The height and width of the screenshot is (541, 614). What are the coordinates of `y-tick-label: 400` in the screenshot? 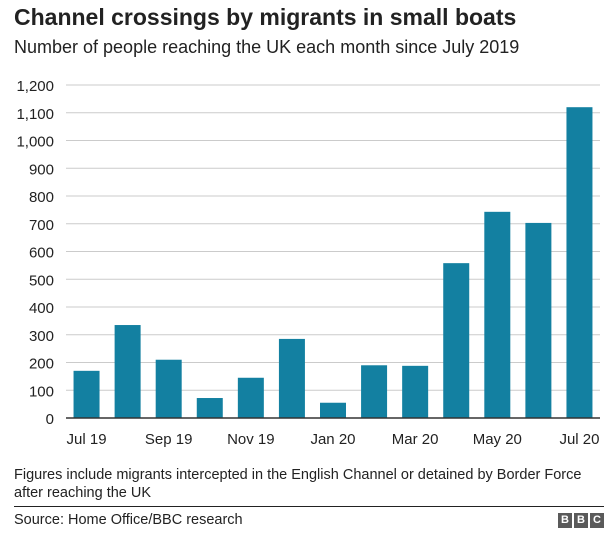 It's located at (41, 308).